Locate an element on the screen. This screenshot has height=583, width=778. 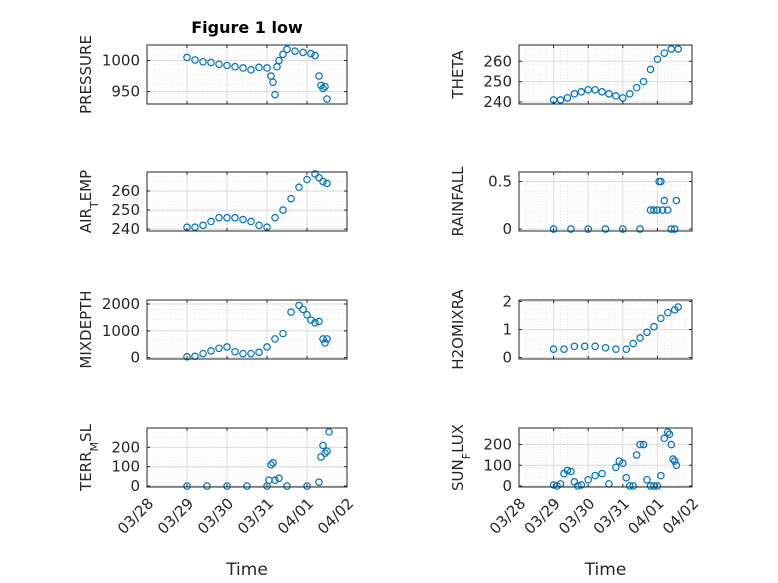
y-axis-label: MIXDEPTH is located at coordinates (86, 329).